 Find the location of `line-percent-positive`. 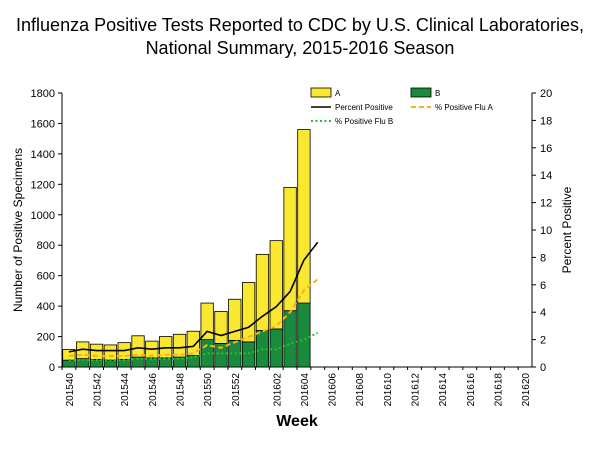

line-percent-positive is located at coordinates (193, 297).